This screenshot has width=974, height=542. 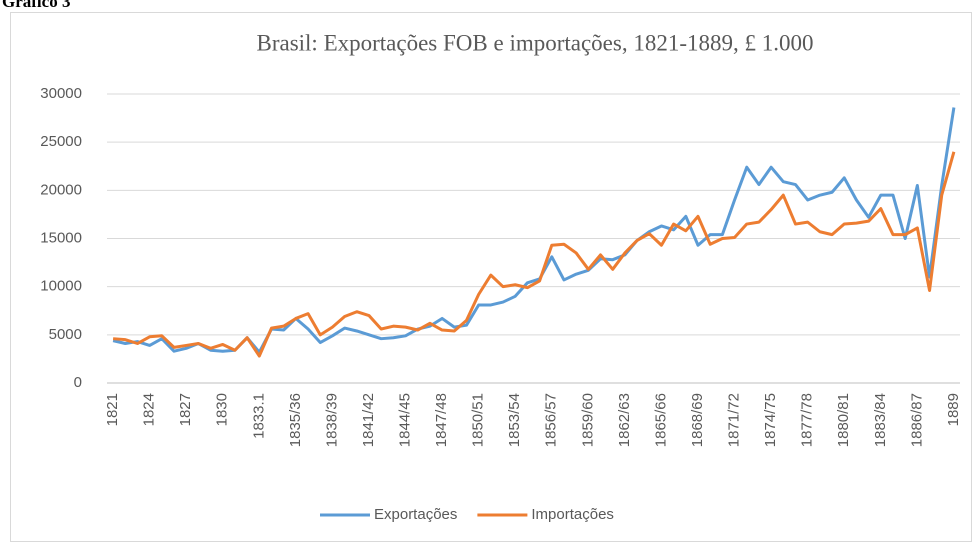 I want to click on x-tick-label: 1827, so click(x=185, y=409).